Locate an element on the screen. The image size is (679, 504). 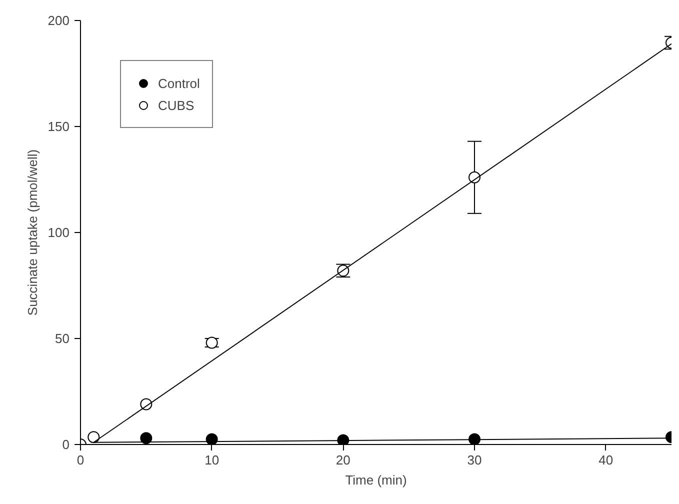
y-tick-label: 200 is located at coordinates (59, 20).